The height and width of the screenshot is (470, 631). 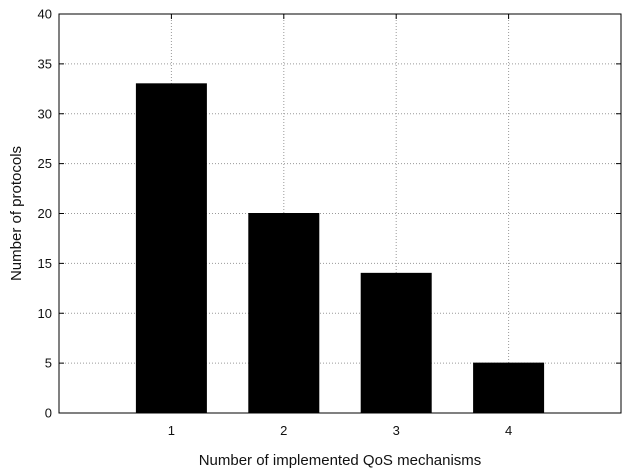 What do you see at coordinates (396, 430) in the screenshot?
I see `x-tick-label: 3` at bounding box center [396, 430].